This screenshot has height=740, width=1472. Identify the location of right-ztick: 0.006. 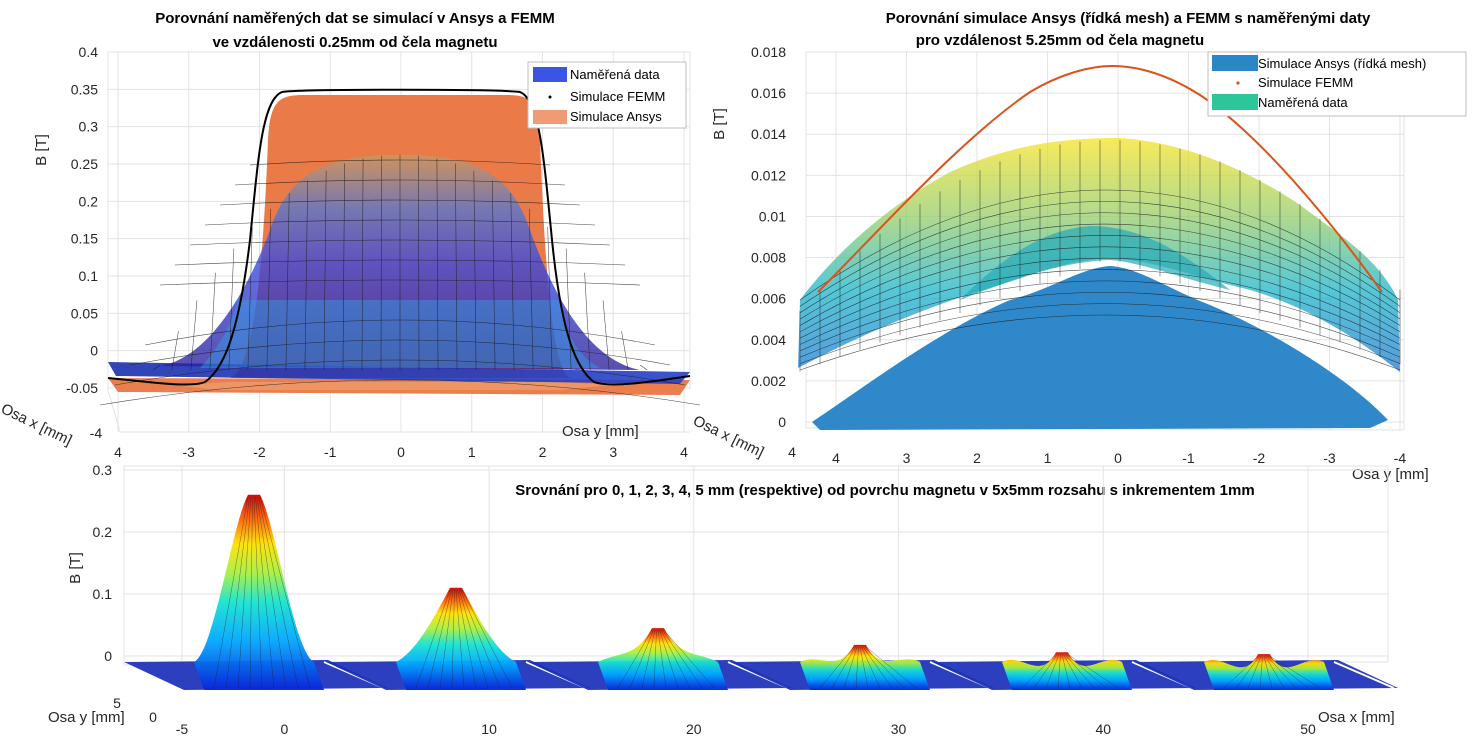
(768, 299).